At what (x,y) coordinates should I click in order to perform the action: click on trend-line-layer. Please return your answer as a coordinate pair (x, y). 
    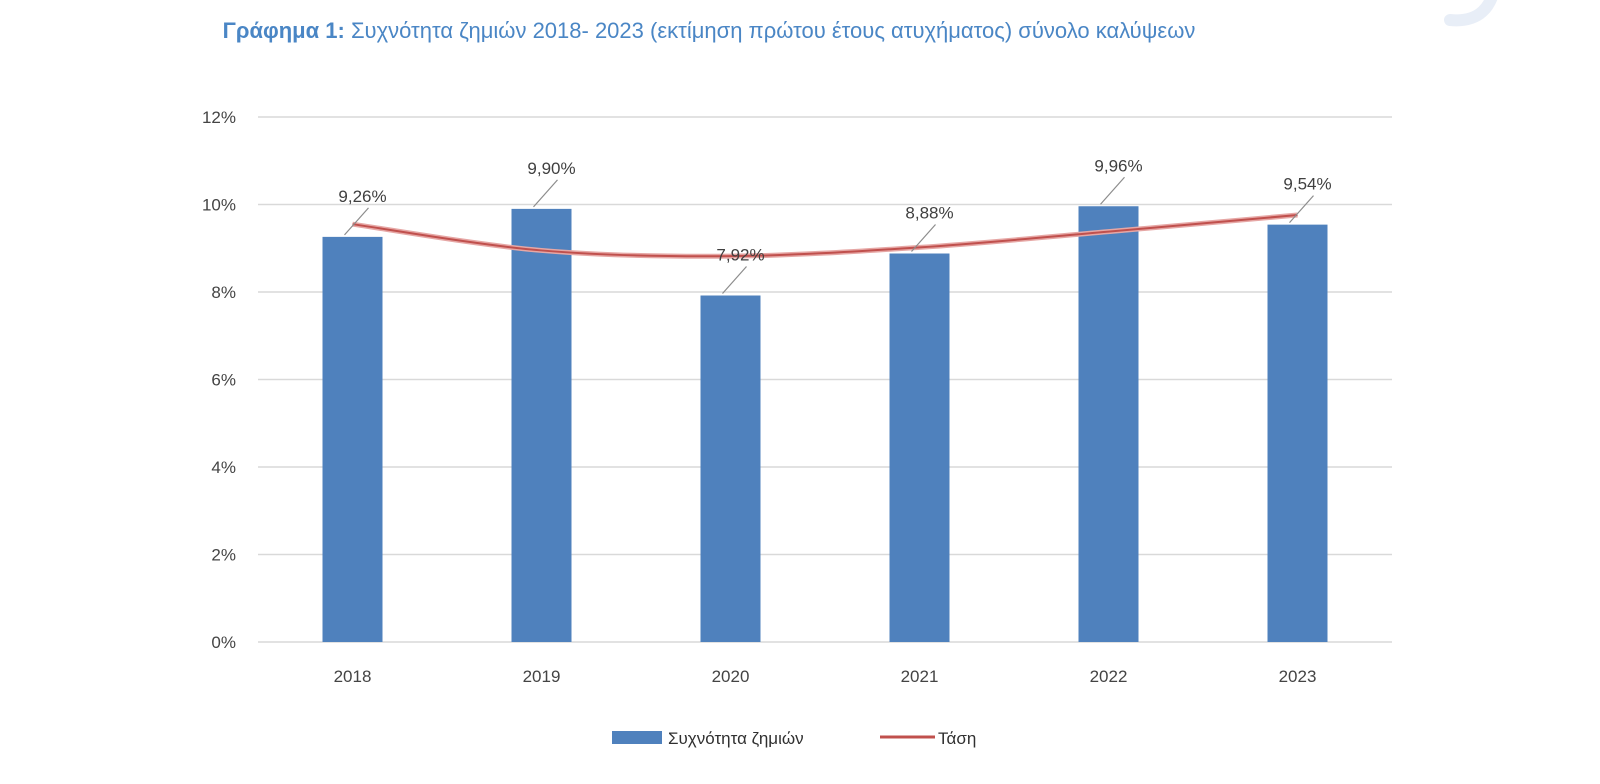
    Looking at the image, I should click on (825, 235).